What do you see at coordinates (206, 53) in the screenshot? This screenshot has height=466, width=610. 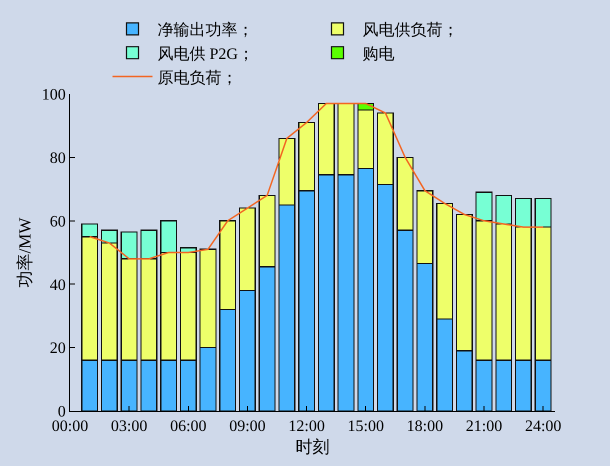 I see `legend-label: 风电供 P2G；` at bounding box center [206, 53].